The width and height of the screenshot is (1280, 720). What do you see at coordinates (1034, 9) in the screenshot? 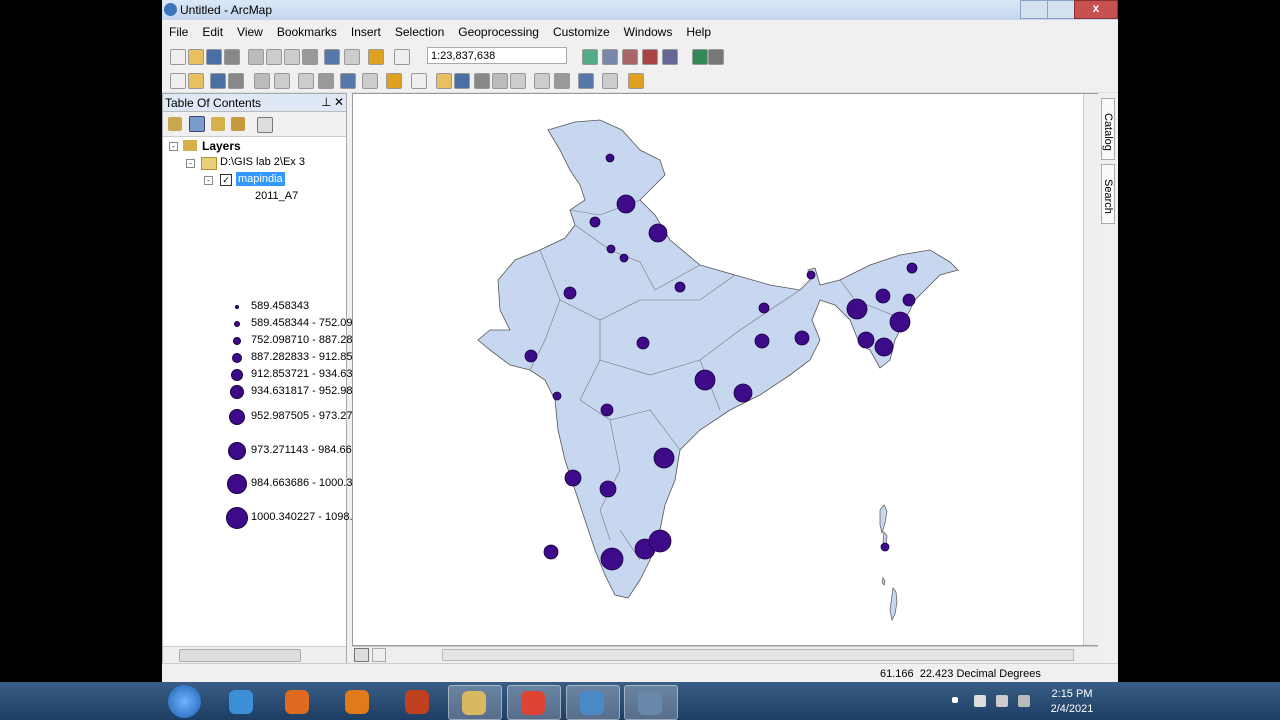
I see `minimize-button` at bounding box center [1034, 9].